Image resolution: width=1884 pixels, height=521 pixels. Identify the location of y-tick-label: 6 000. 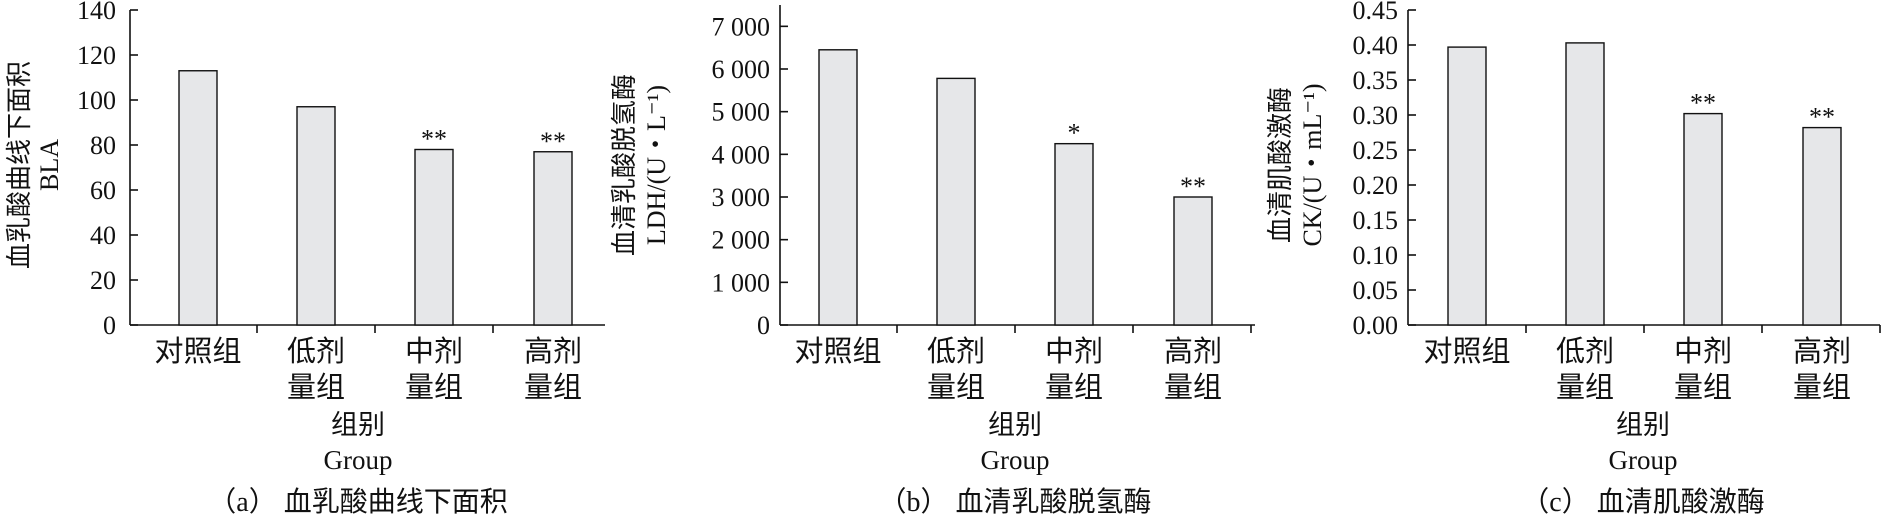
(741, 69).